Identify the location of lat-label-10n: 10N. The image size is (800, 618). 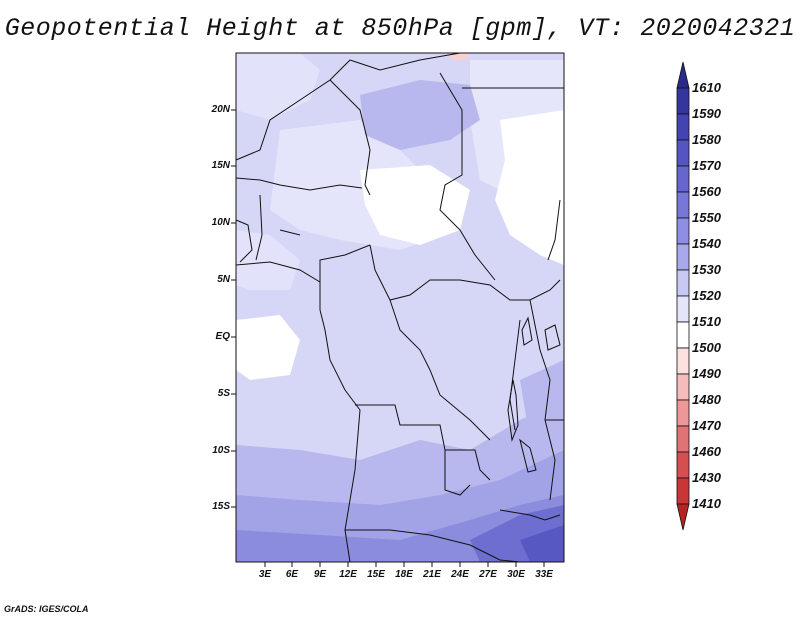
(220, 222).